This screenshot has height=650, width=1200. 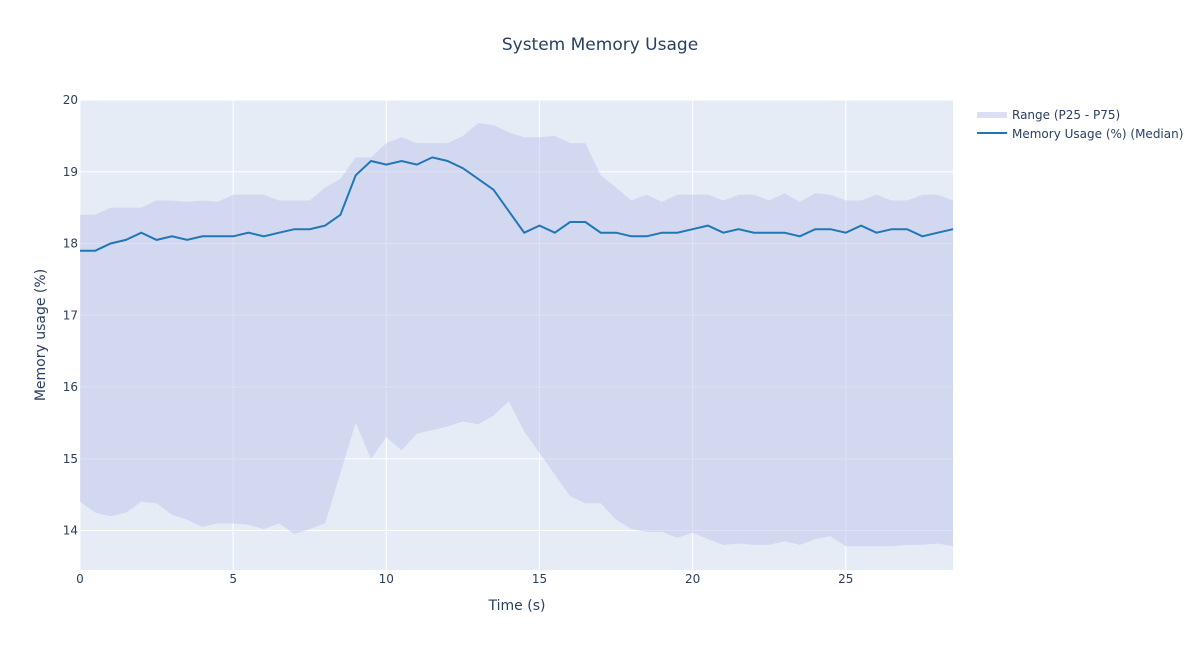 What do you see at coordinates (70, 100) in the screenshot?
I see `y-tick-label: 20` at bounding box center [70, 100].